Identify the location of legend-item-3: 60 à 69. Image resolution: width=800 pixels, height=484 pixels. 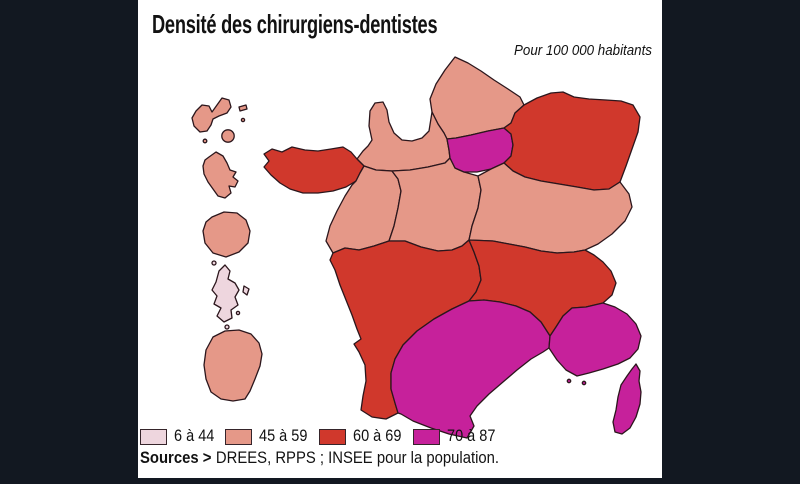
(361, 436).